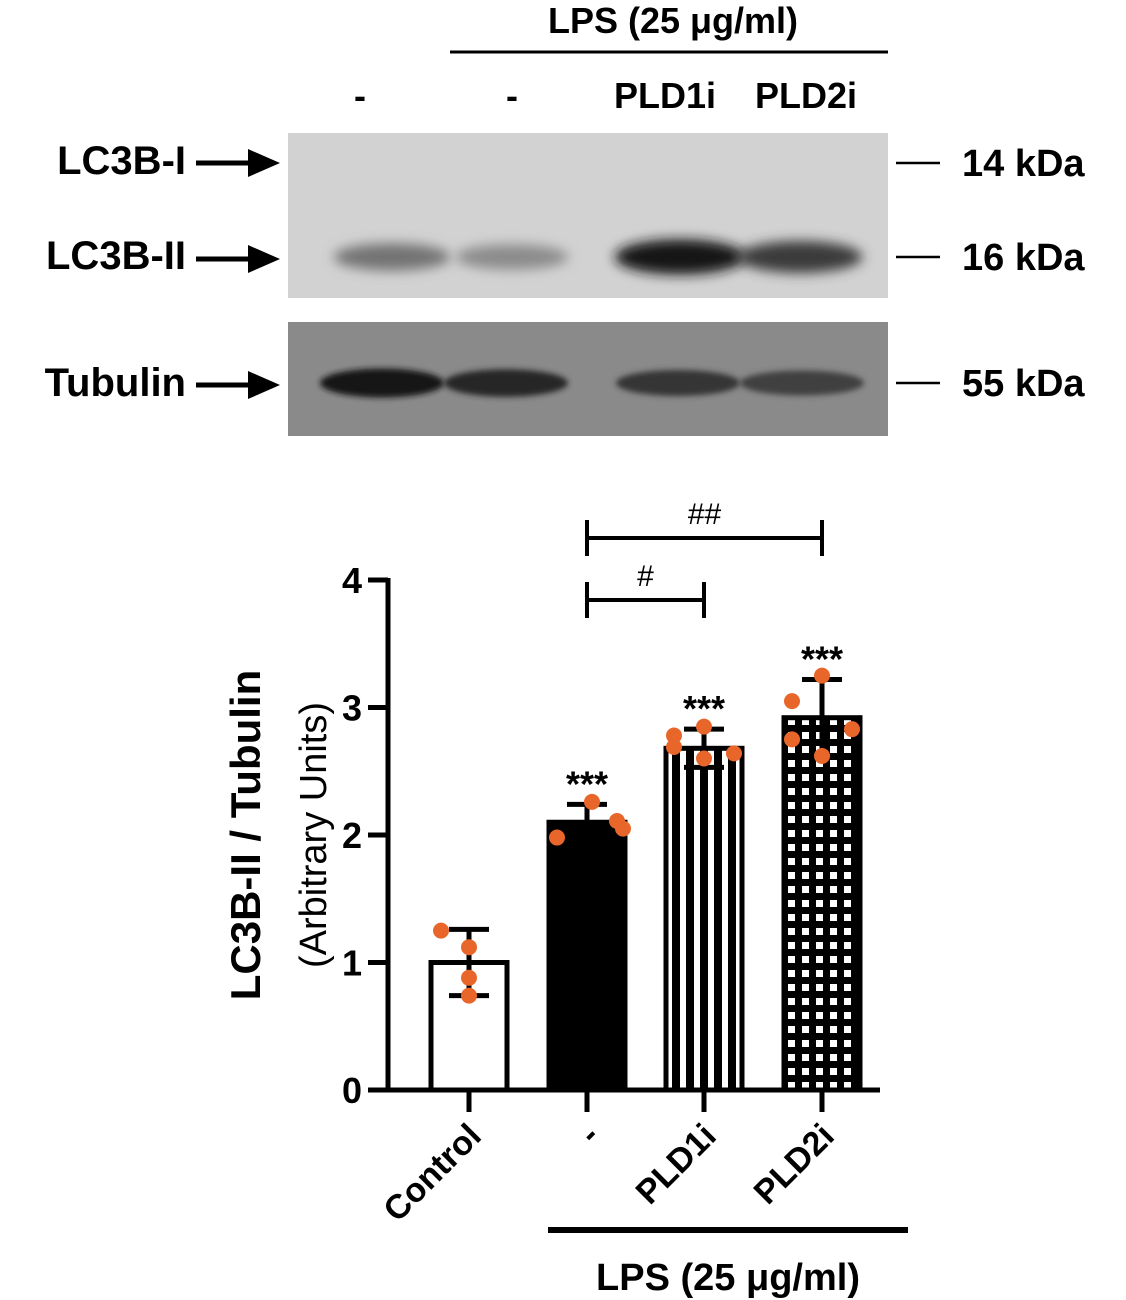 Image resolution: width=1126 pixels, height=1300 pixels. Describe the element at coordinates (366, 835) in the screenshot. I see `y-axis: 0 1 2 3 4` at that location.